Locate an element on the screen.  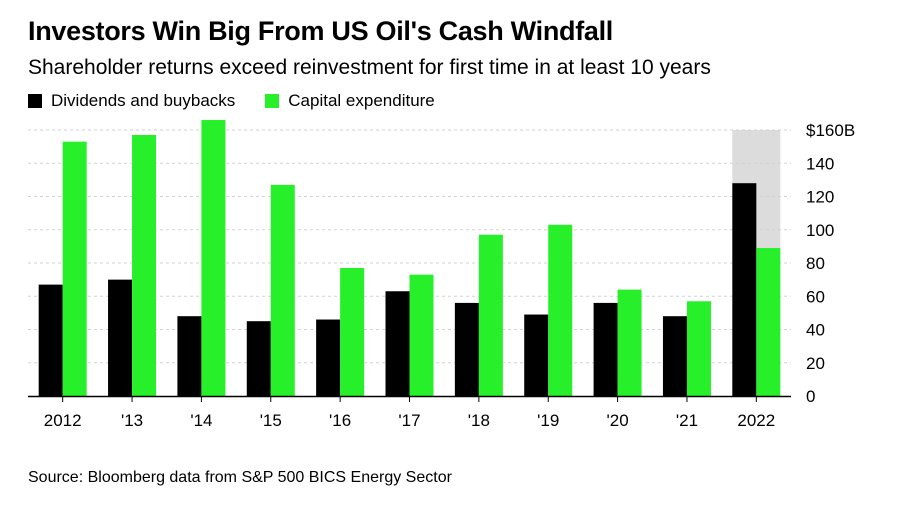
x-tick-label-4: '16 is located at coordinates (340, 420).